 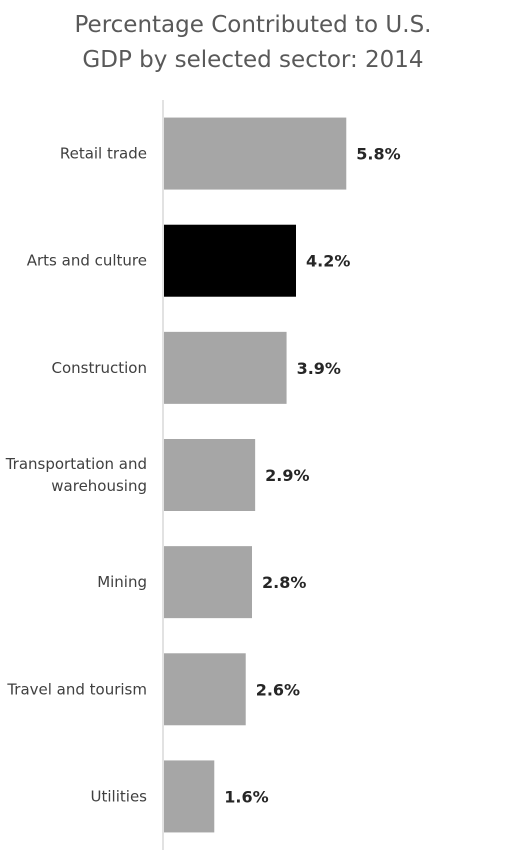 I want to click on category-label: Arts and culture, so click(x=87, y=261).